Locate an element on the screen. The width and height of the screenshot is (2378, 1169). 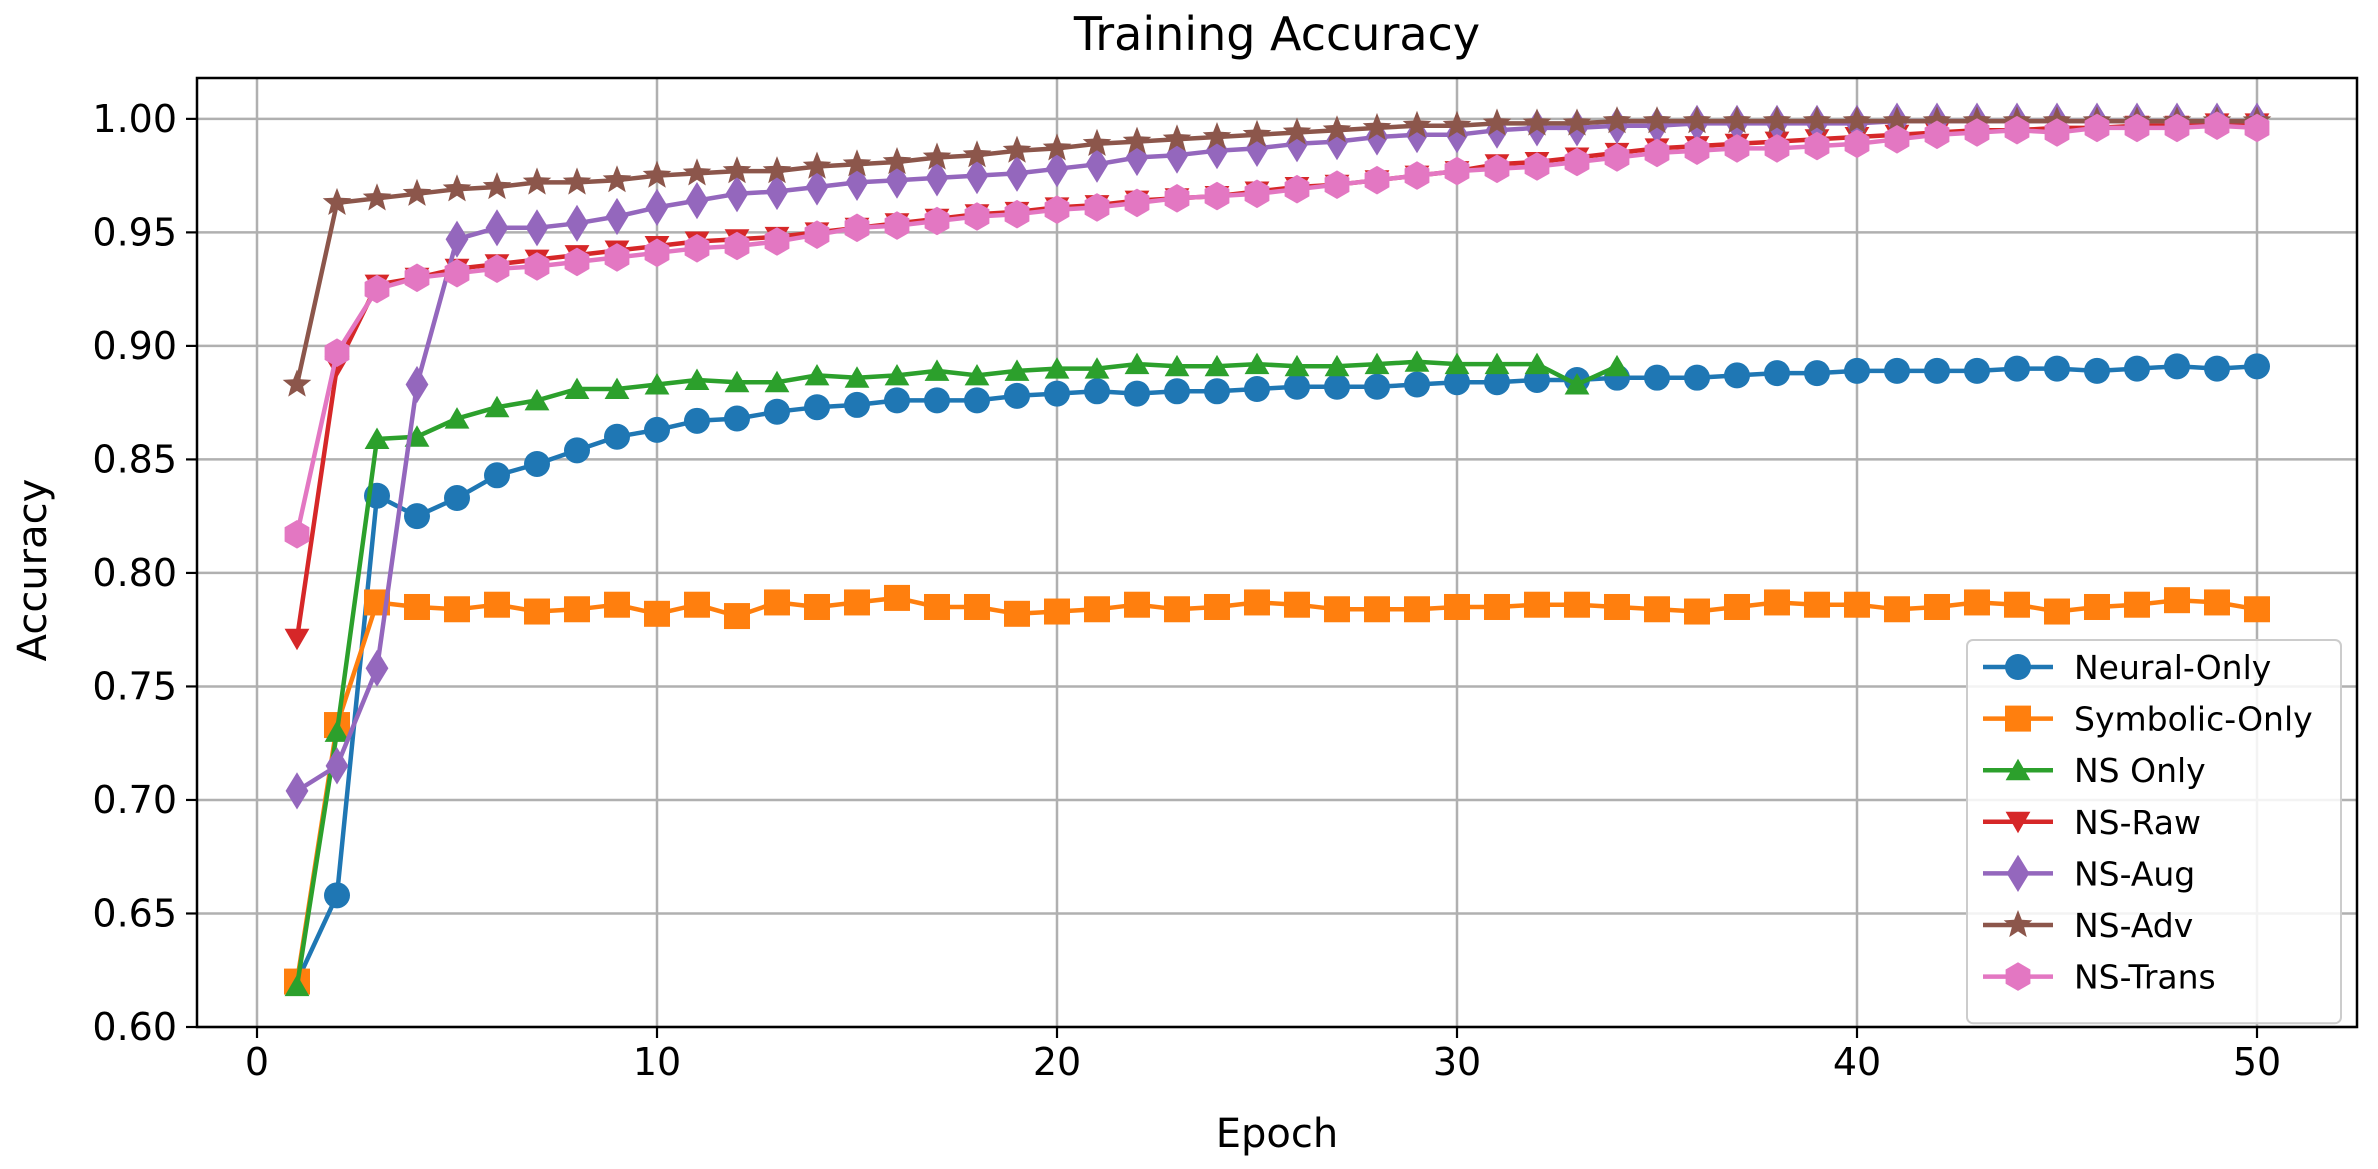
x-tick-label: 10 is located at coordinates (657, 1062).